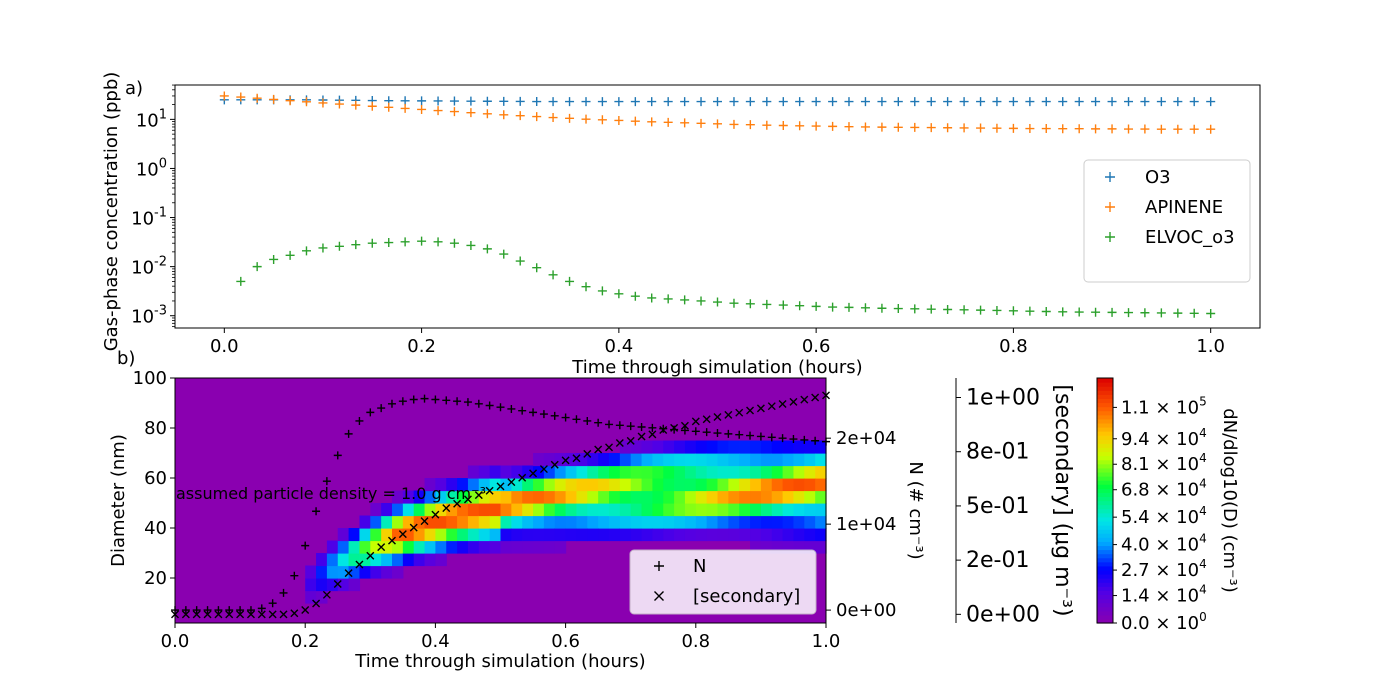 The width and height of the screenshot is (1400, 700). What do you see at coordinates (659, 596) in the screenshot?
I see `legend-marker-secondary` at bounding box center [659, 596].